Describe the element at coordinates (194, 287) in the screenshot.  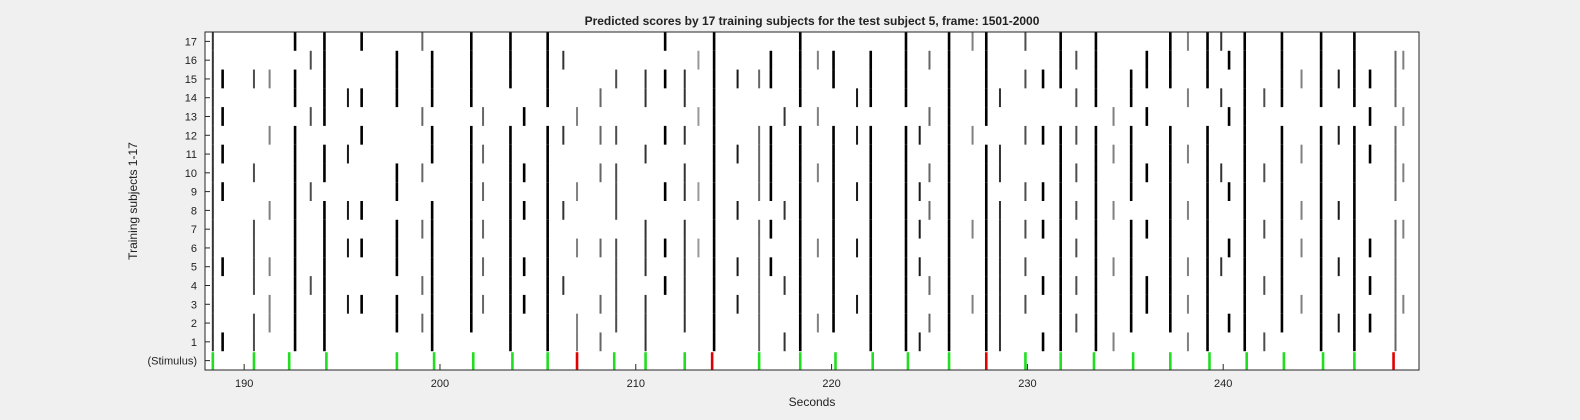
I see `y-tick-label: 4` at that location.